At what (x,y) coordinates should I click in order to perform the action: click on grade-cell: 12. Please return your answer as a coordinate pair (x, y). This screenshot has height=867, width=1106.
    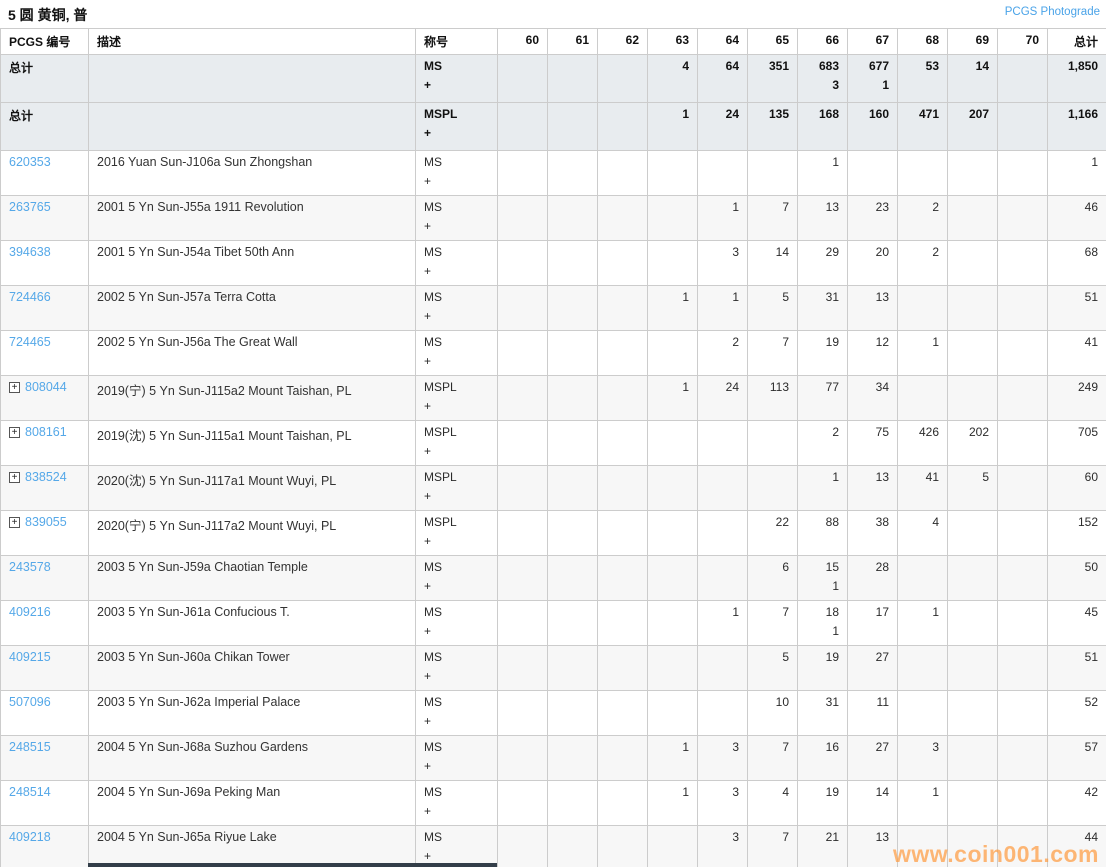
    Looking at the image, I should click on (872, 353).